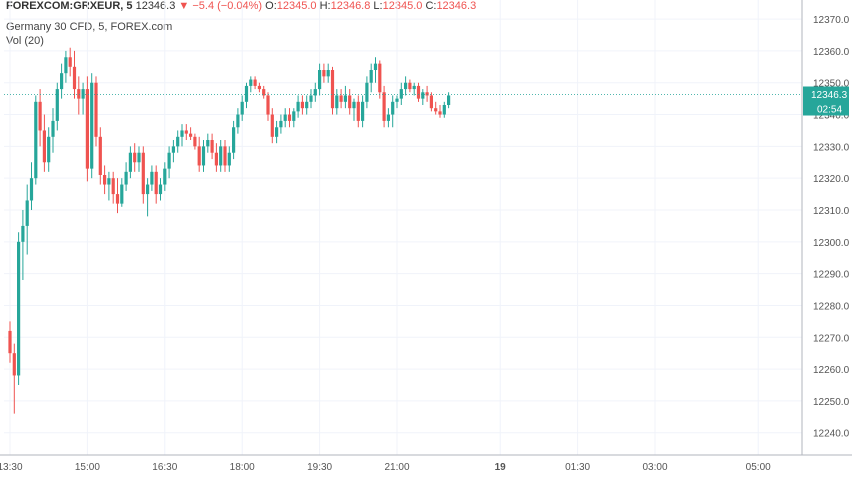 The height and width of the screenshot is (485, 852). What do you see at coordinates (577, 467) in the screenshot?
I see `x-tick-label: 01:30` at bounding box center [577, 467].